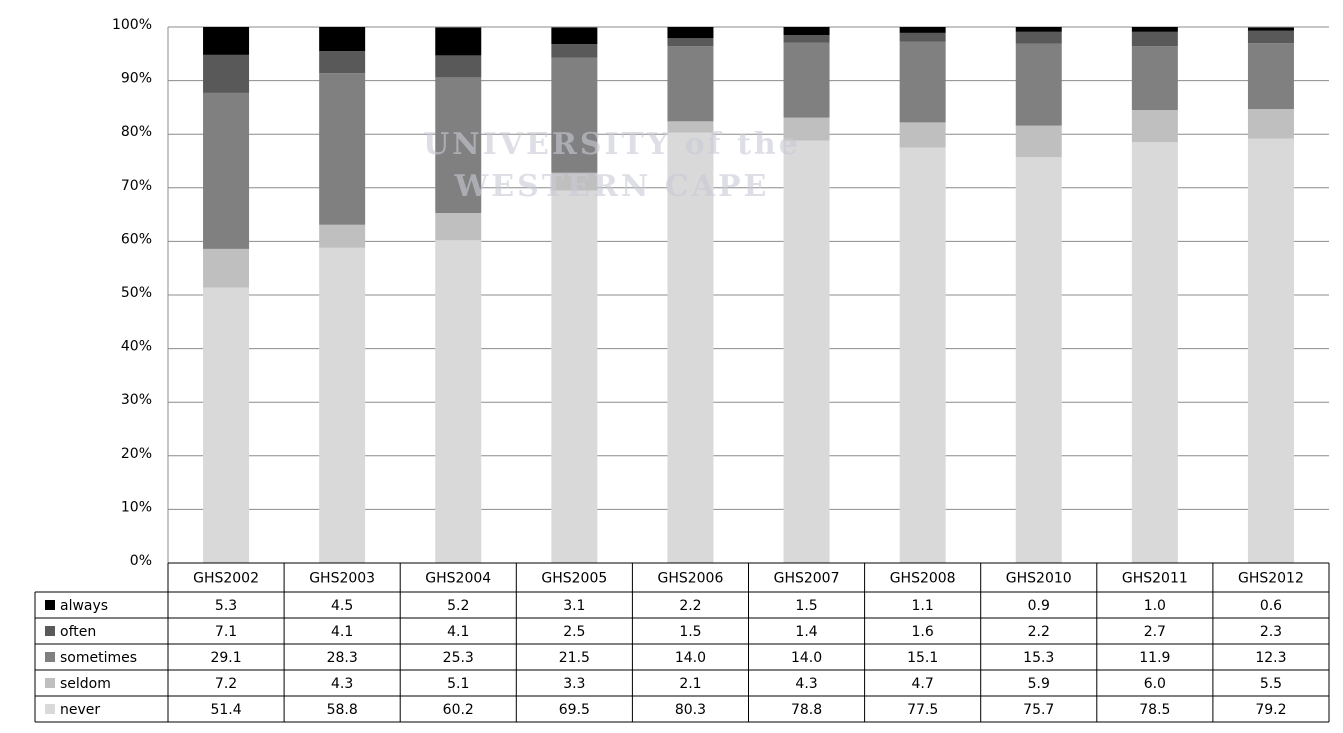 The height and width of the screenshot is (733, 1343). I want to click on table-value: 5.5, so click(1271, 684).